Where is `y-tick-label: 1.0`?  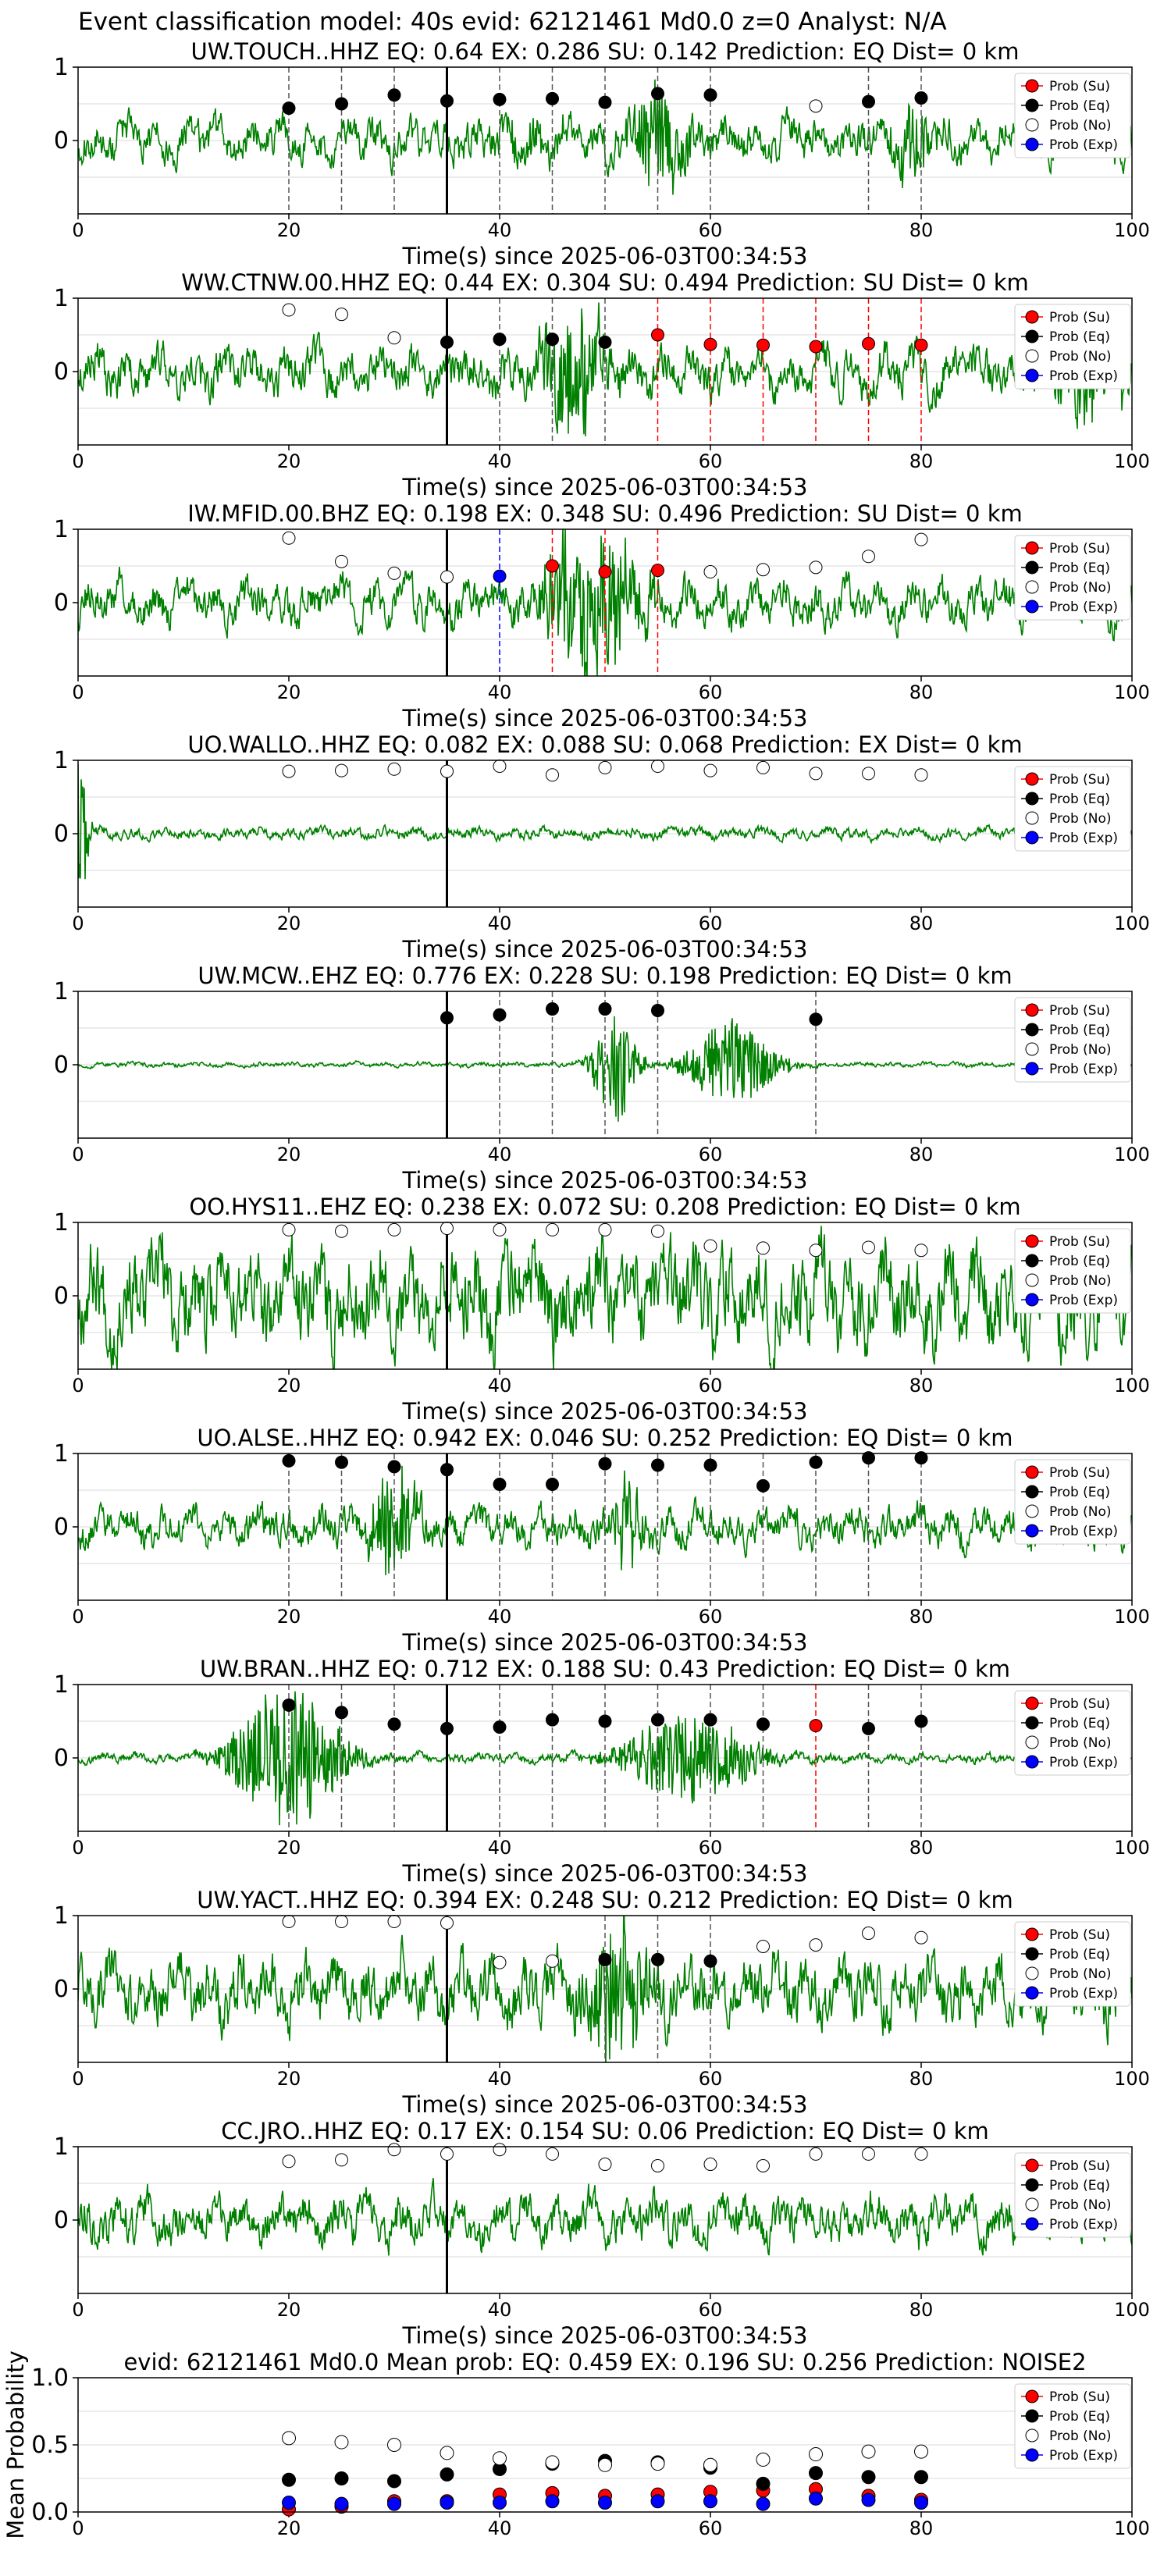
y-tick-label: 1.0 is located at coordinates (50, 2378).